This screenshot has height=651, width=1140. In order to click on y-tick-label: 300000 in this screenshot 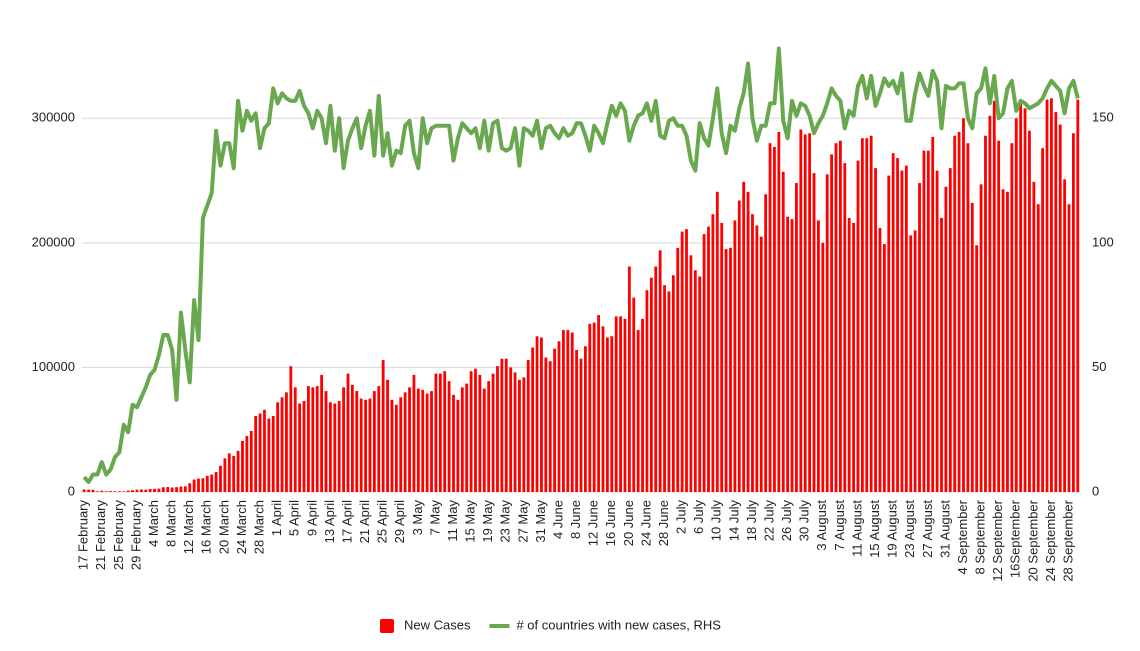, I will do `click(53, 117)`.